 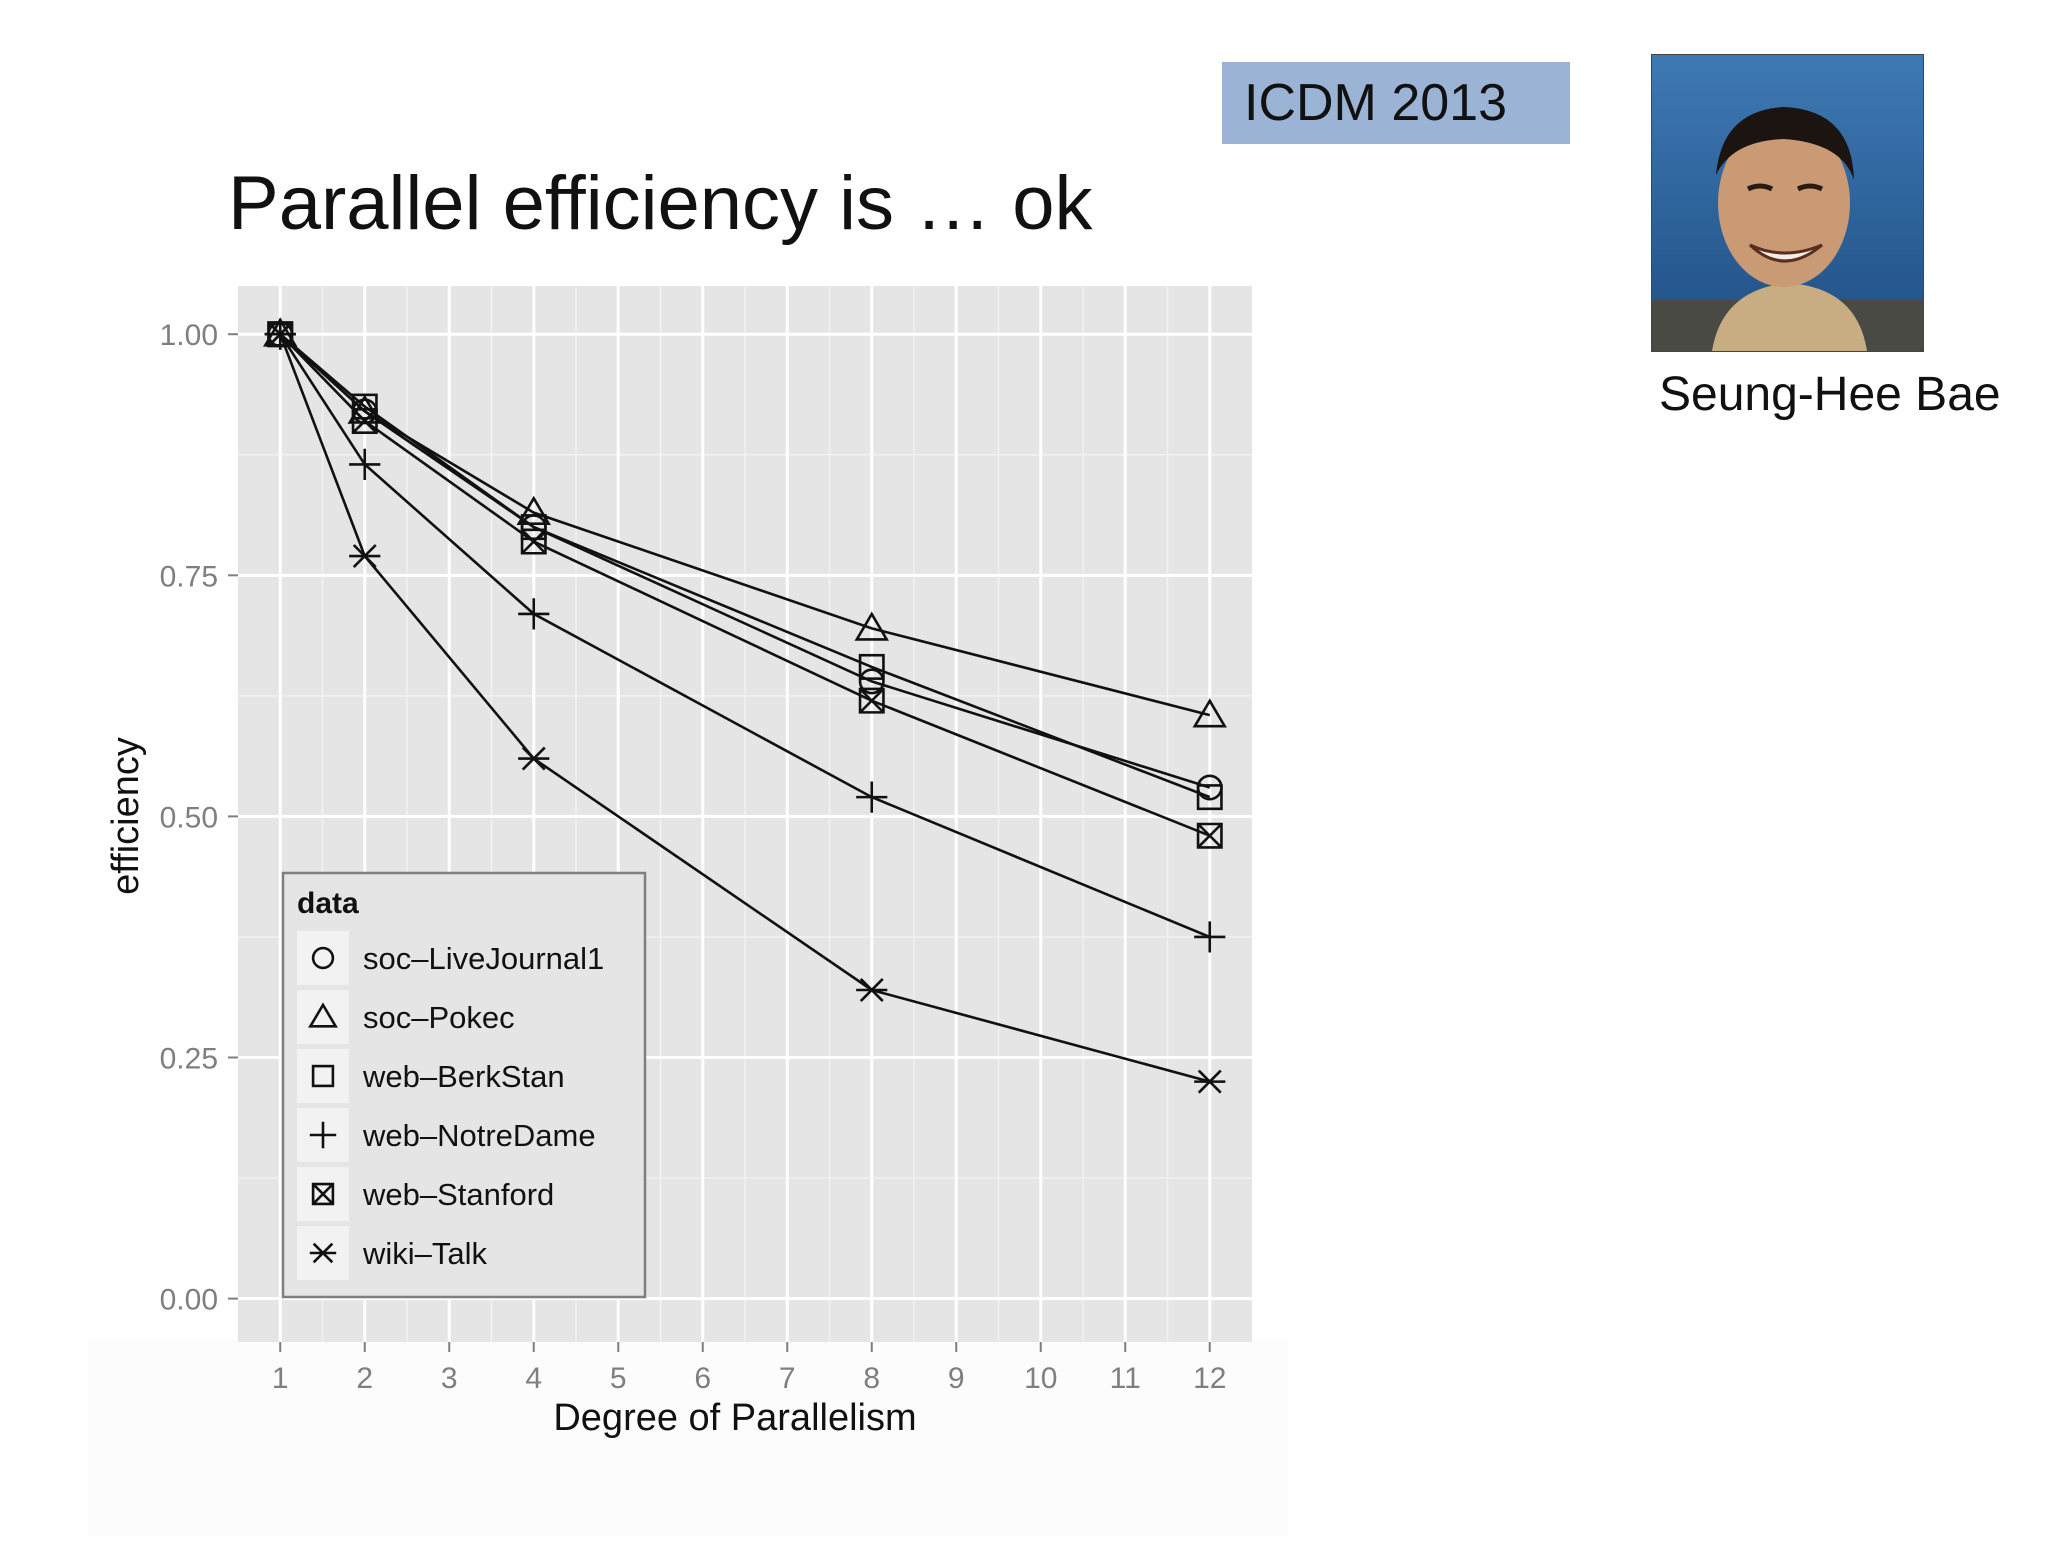 I want to click on x-tick-label: 10, so click(x=1040, y=1378).